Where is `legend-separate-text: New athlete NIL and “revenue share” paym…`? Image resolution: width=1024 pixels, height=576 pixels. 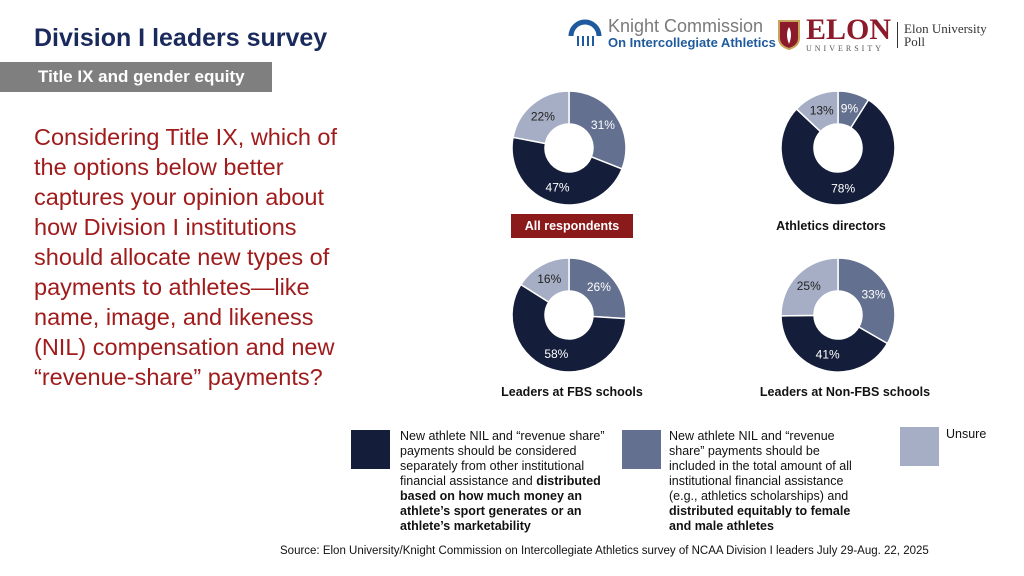
legend-separate-text: New athlete NIL and “revenue share” paym… is located at coordinates (502, 458).